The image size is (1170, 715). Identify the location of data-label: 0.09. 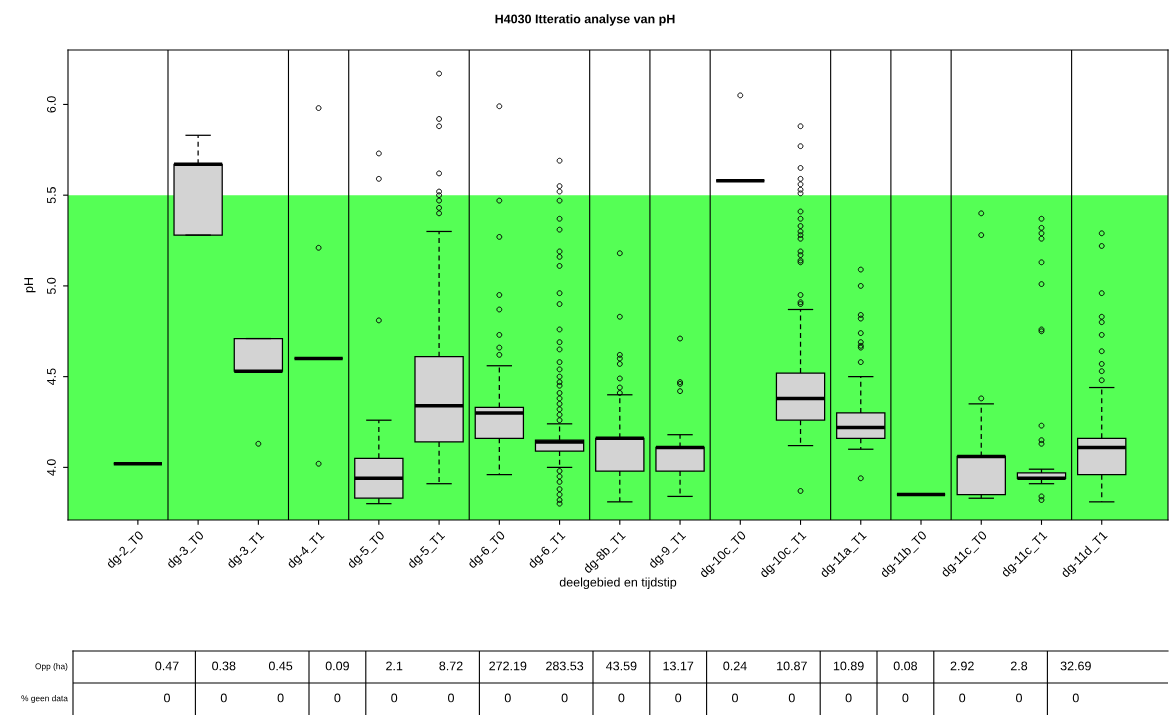
(337, 666).